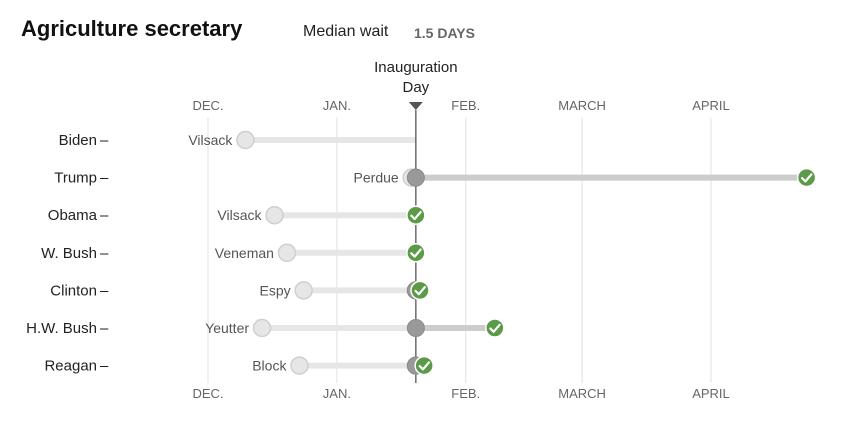 The height and width of the screenshot is (428, 841). I want to click on tick-label-top: JAN., so click(337, 105).